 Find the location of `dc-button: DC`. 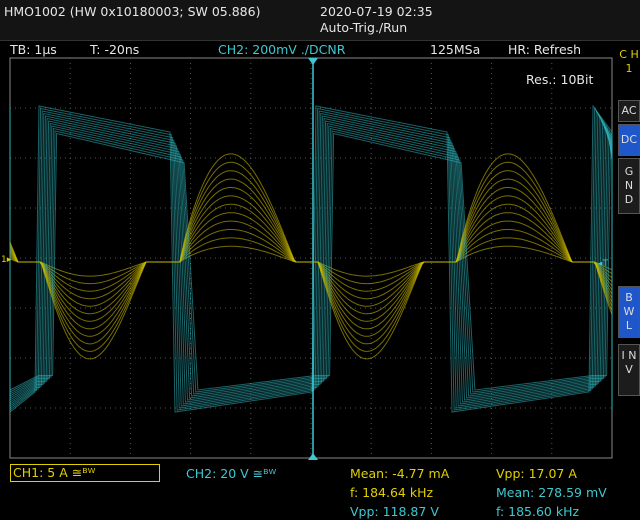

dc-button: DC is located at coordinates (629, 140).